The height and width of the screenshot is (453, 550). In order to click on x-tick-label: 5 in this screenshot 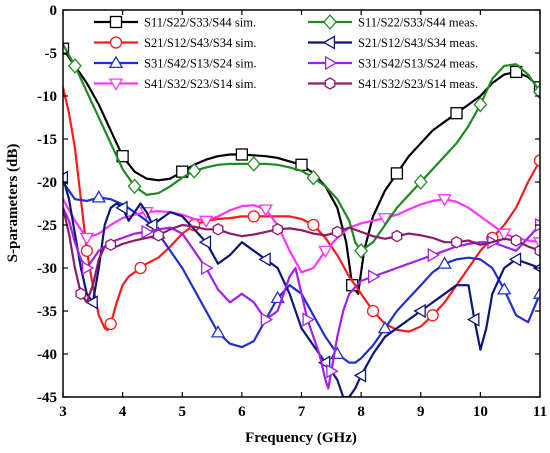, I will do `click(183, 412)`.